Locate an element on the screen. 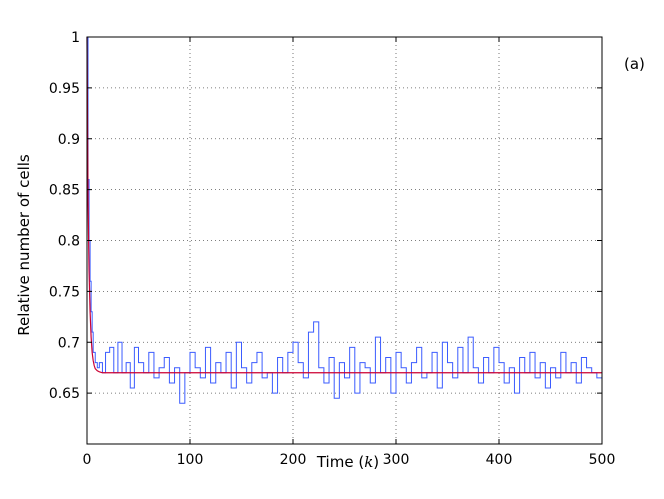 The image size is (664, 499). x-axis-label-text: Time ( is located at coordinates (340, 462).